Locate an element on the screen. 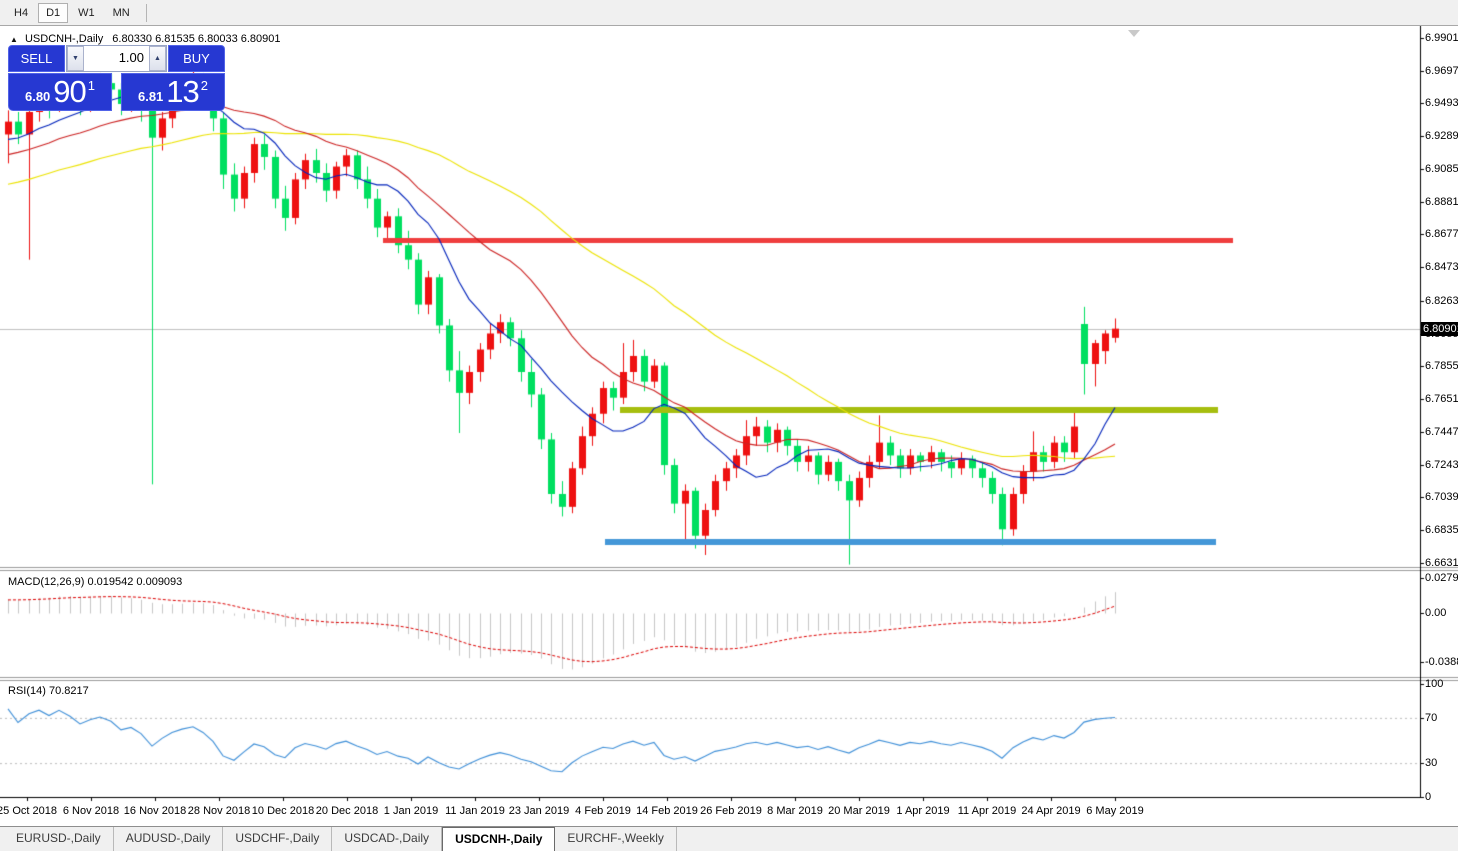 The height and width of the screenshot is (851, 1458). price-axis-label: 6.72430 is located at coordinates (1441, 465).